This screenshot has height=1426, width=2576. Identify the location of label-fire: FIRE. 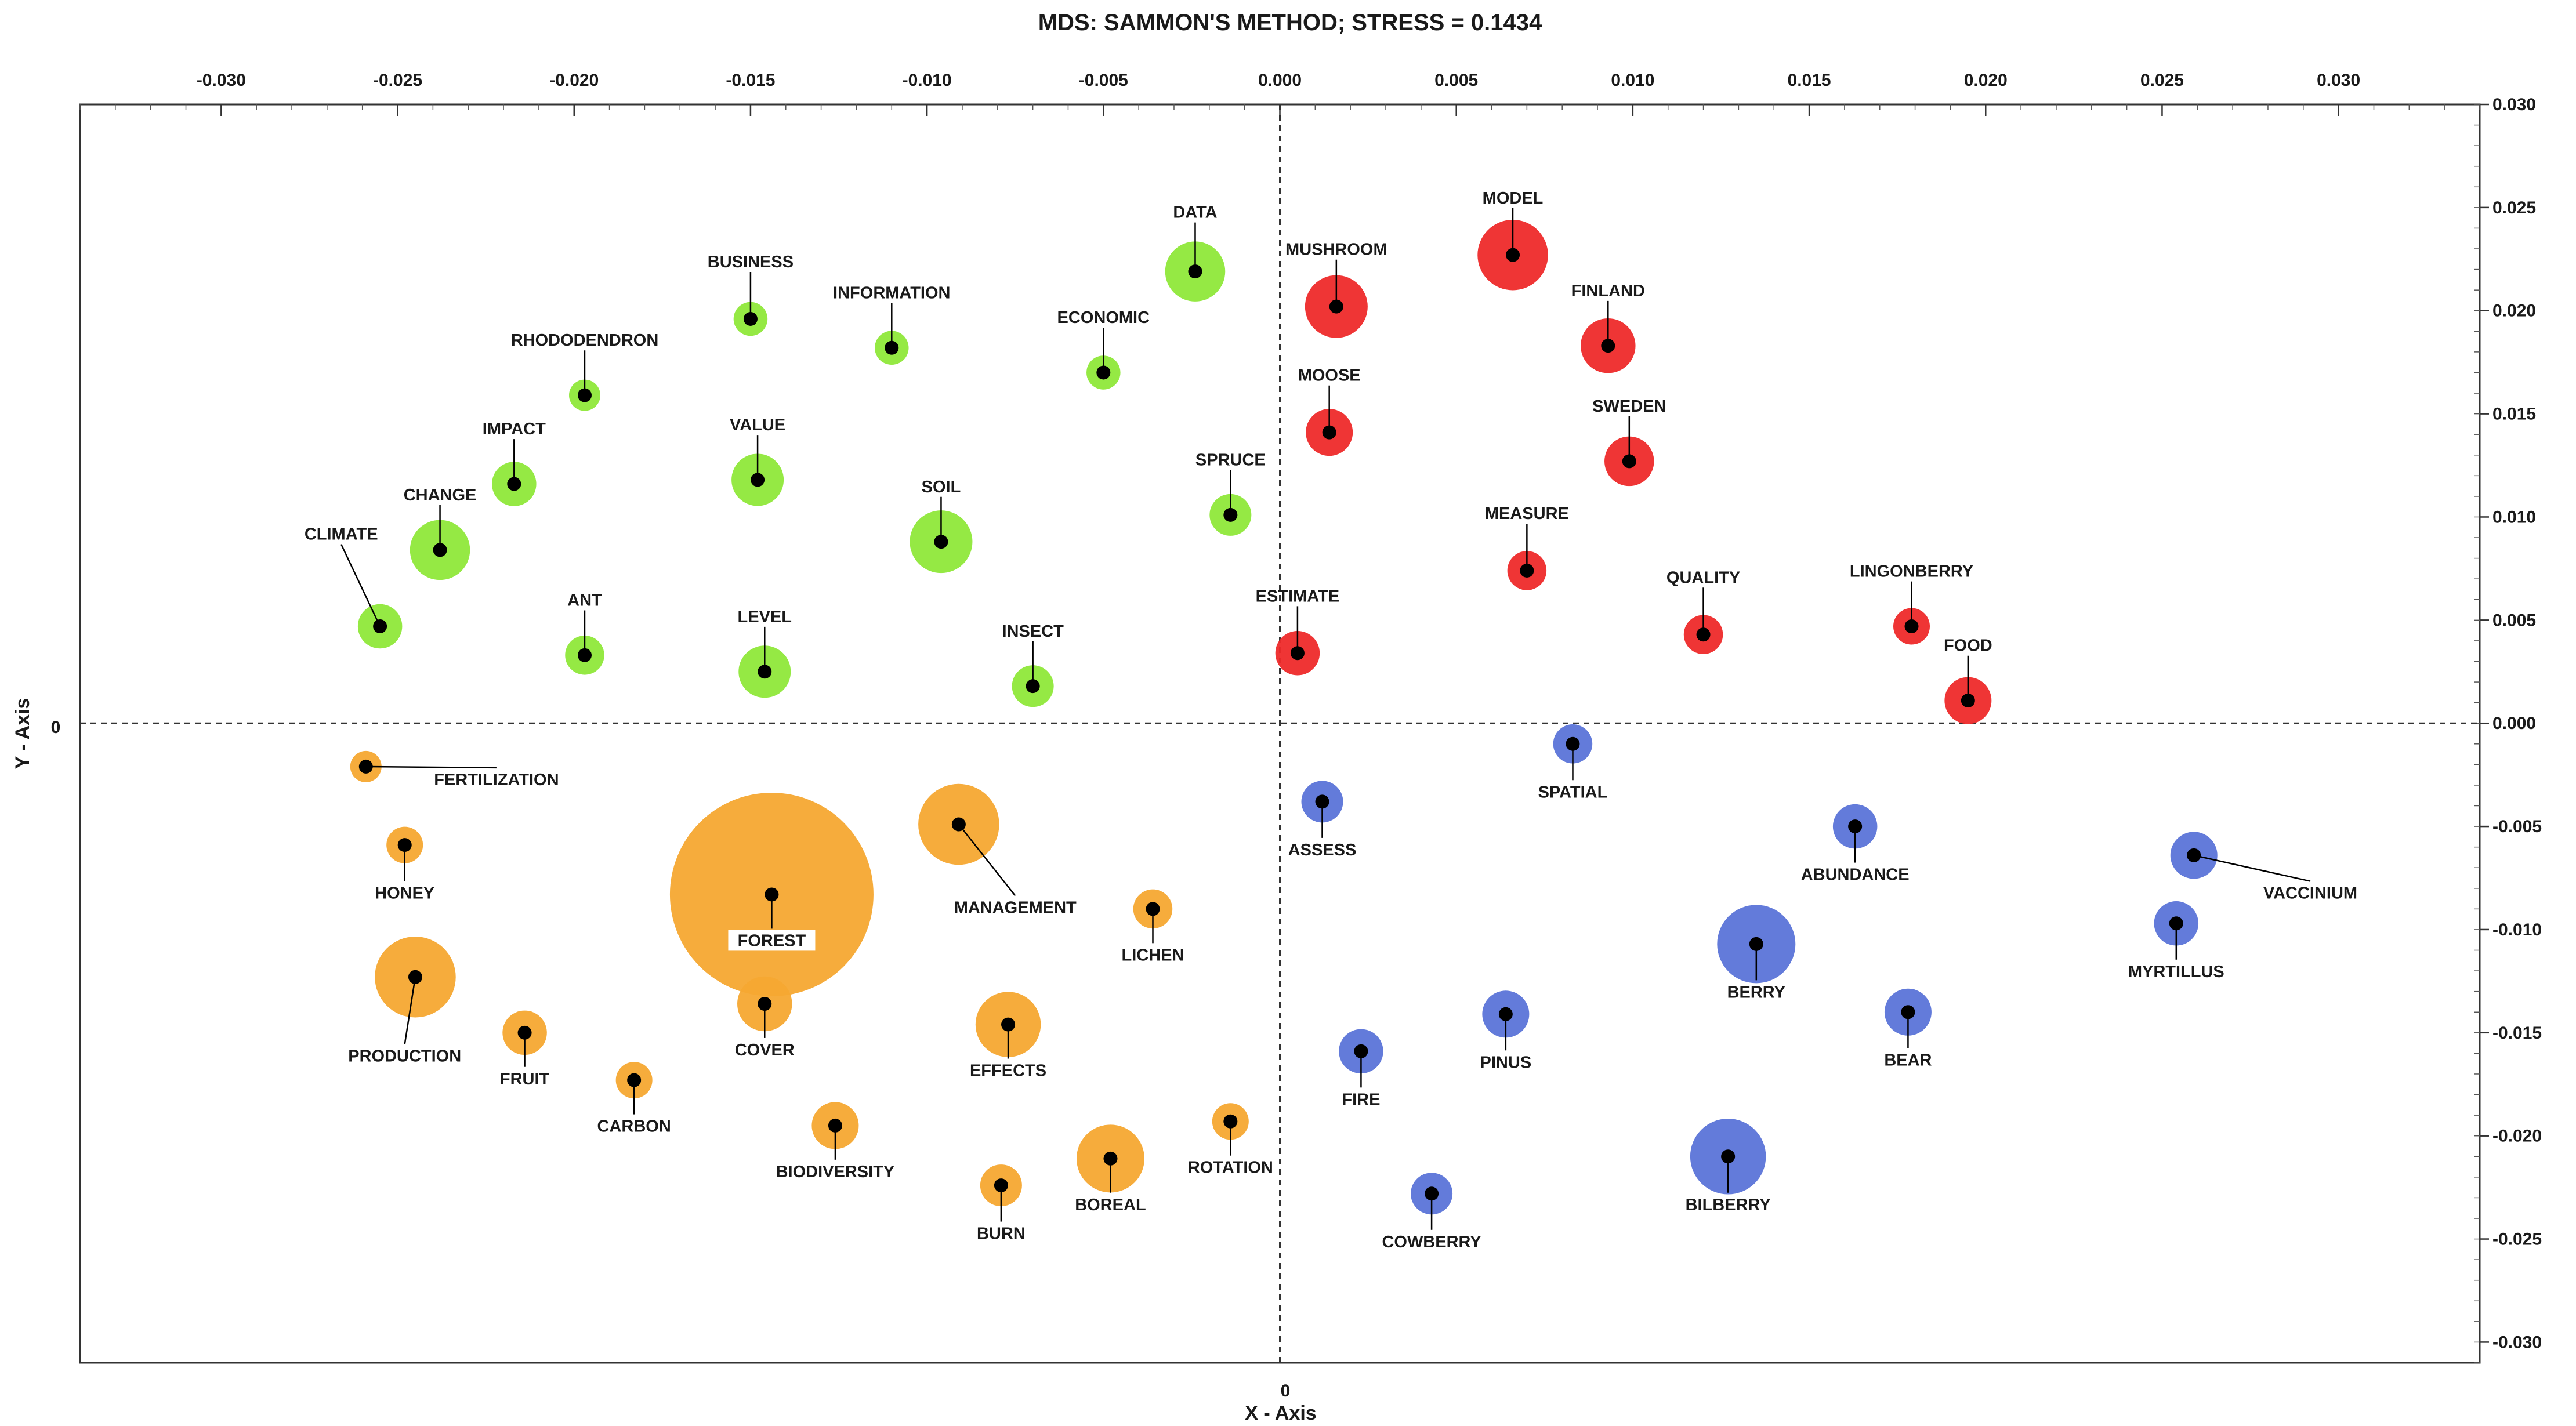
(1361, 1099).